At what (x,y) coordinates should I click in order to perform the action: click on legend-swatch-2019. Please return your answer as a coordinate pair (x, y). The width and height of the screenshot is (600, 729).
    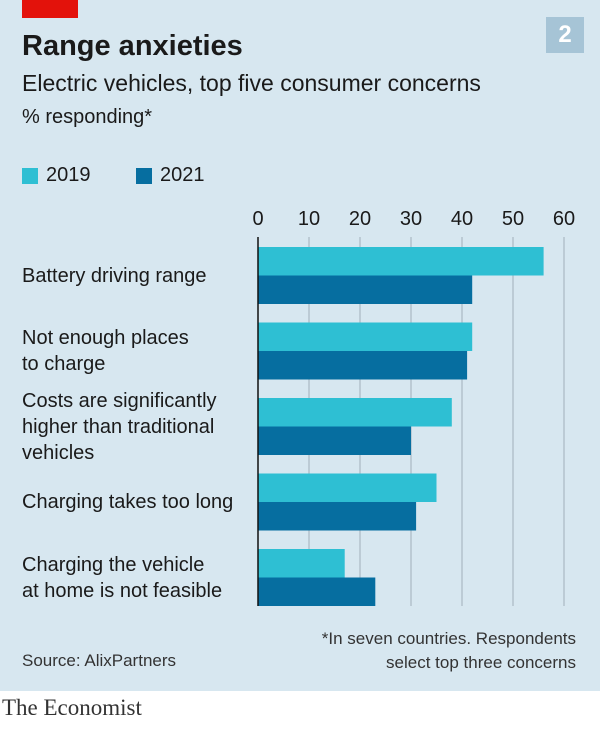
    Looking at the image, I should click on (30, 175).